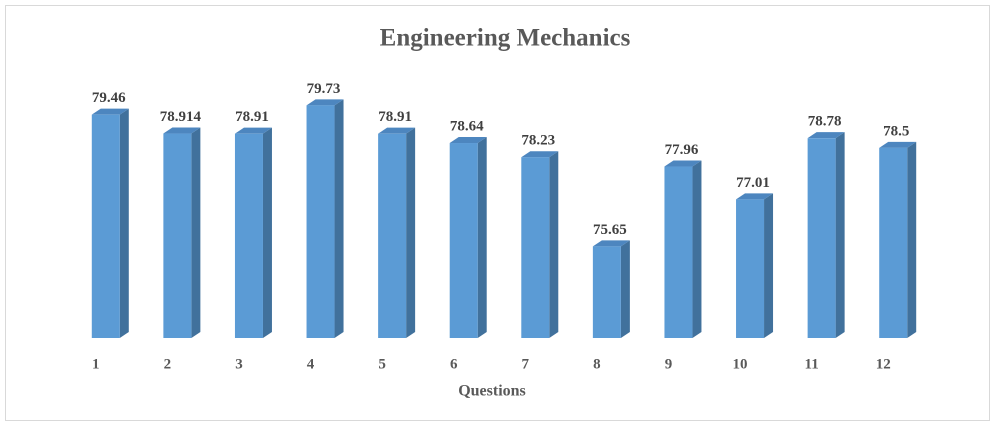 This screenshot has width=996, height=432. Describe the element at coordinates (669, 364) in the screenshot. I see `x-tick-label: 9` at that location.